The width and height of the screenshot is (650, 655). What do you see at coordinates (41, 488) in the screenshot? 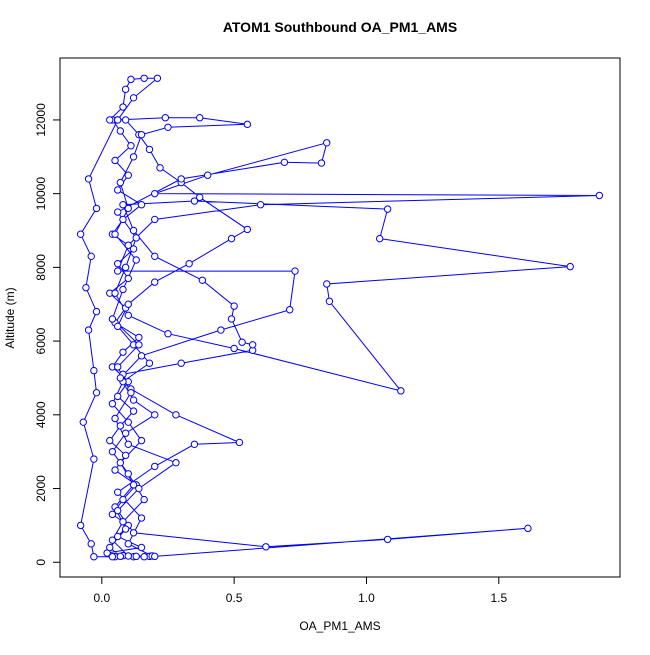
I see `y-tick-label: 2000` at bounding box center [41, 488].